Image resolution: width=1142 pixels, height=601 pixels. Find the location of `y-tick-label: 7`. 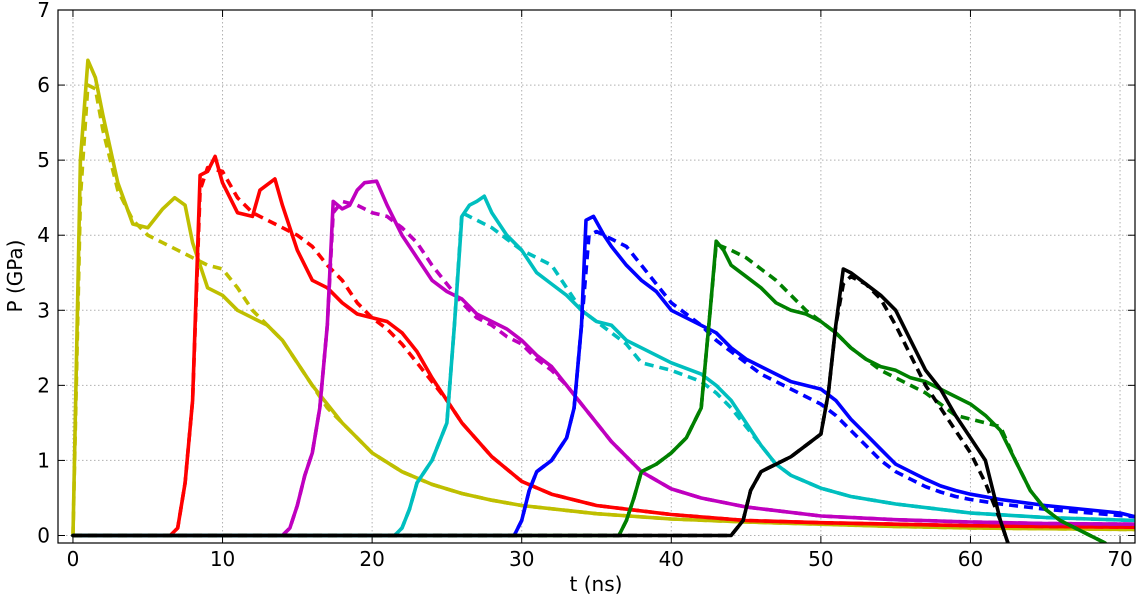

y-tick-label: 7 is located at coordinates (43, 11).